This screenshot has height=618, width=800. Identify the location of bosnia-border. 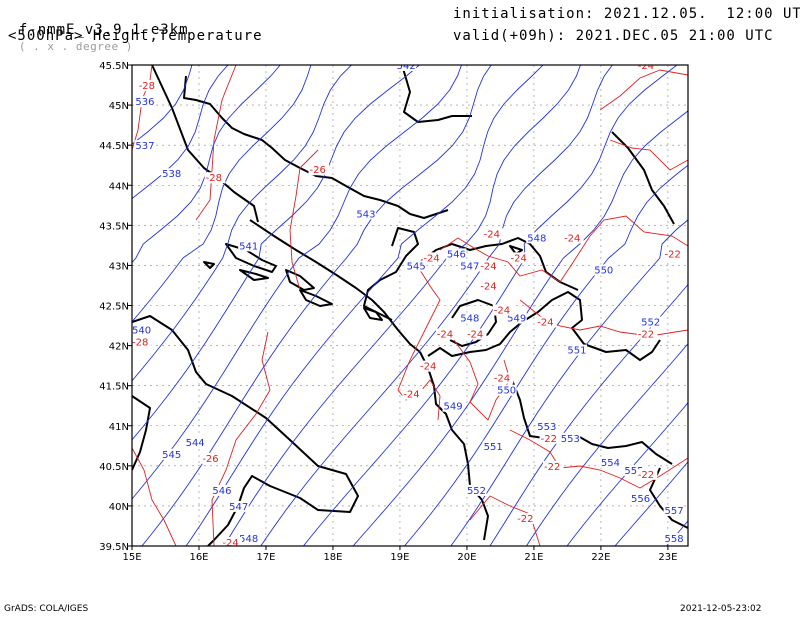
(391, 274).